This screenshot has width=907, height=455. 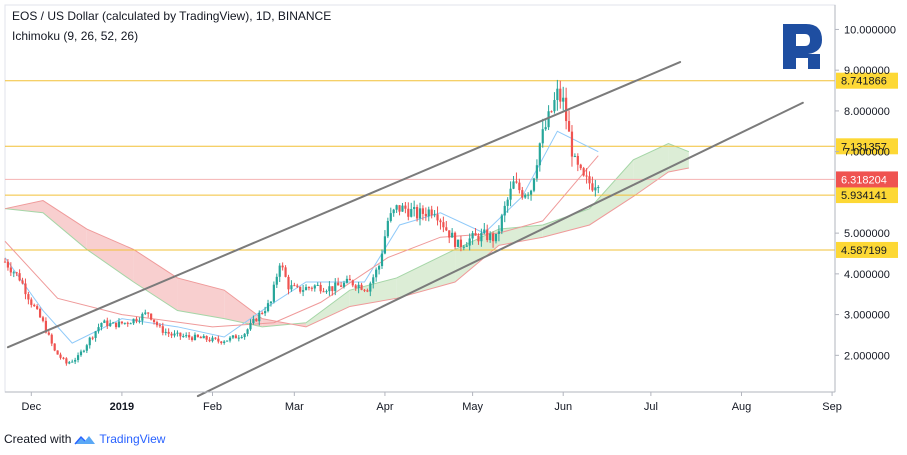 What do you see at coordinates (867, 234) in the screenshot?
I see `y-tick-label: 5.000000` at bounding box center [867, 234].